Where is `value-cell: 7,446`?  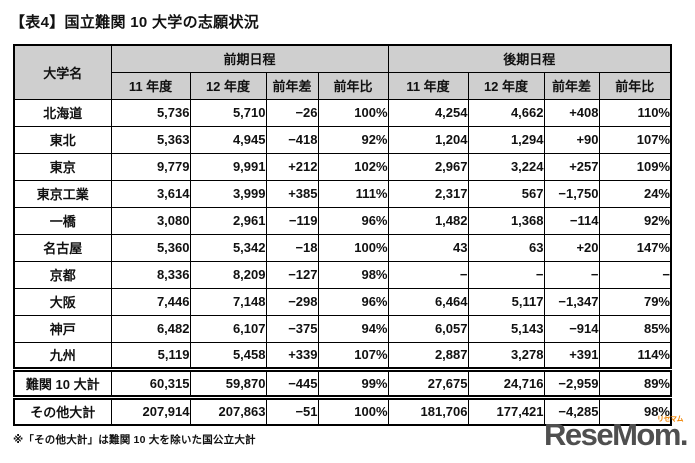 value-cell: 7,446 is located at coordinates (150, 301).